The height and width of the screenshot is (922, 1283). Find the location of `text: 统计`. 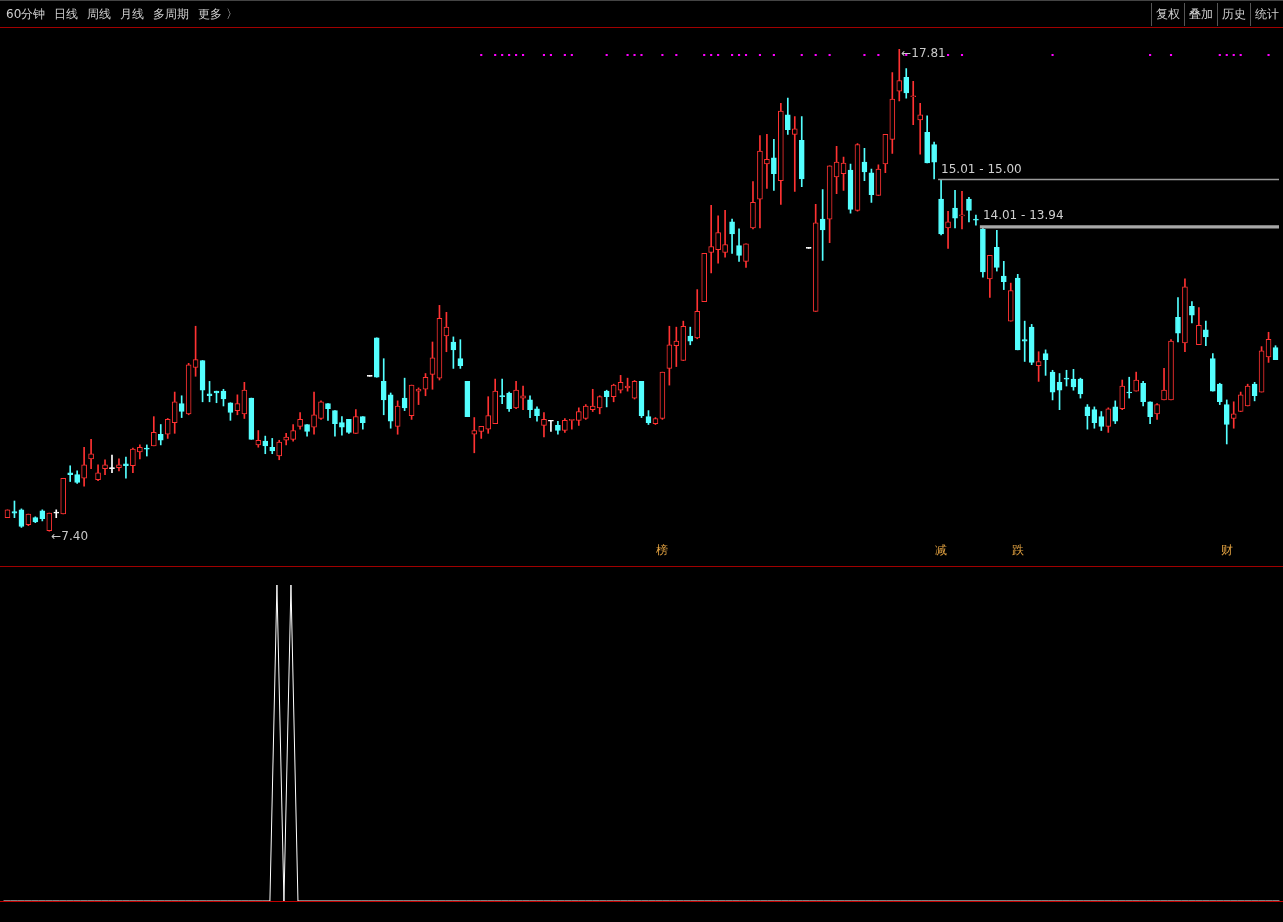

text: 统计 is located at coordinates (1266, 14).